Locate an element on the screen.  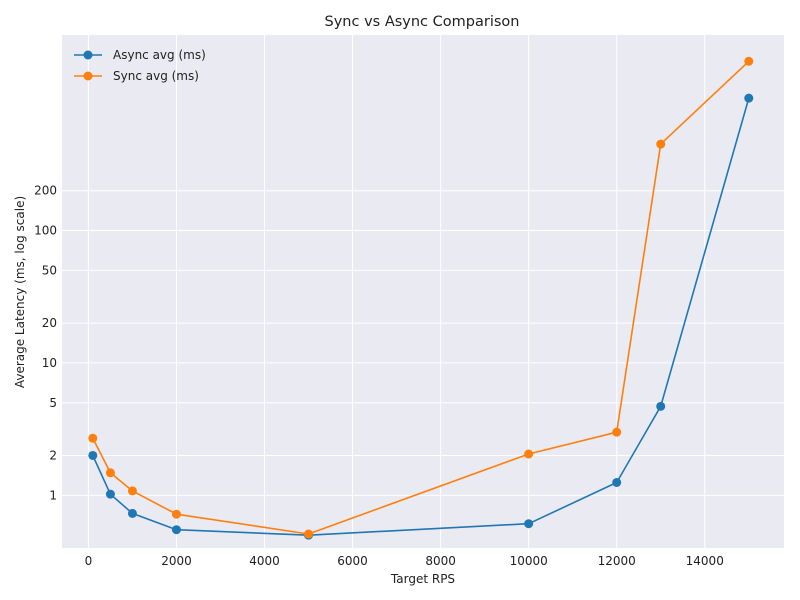
y-axis-label: Average Latency (ms, log scale) is located at coordinates (20, 292).